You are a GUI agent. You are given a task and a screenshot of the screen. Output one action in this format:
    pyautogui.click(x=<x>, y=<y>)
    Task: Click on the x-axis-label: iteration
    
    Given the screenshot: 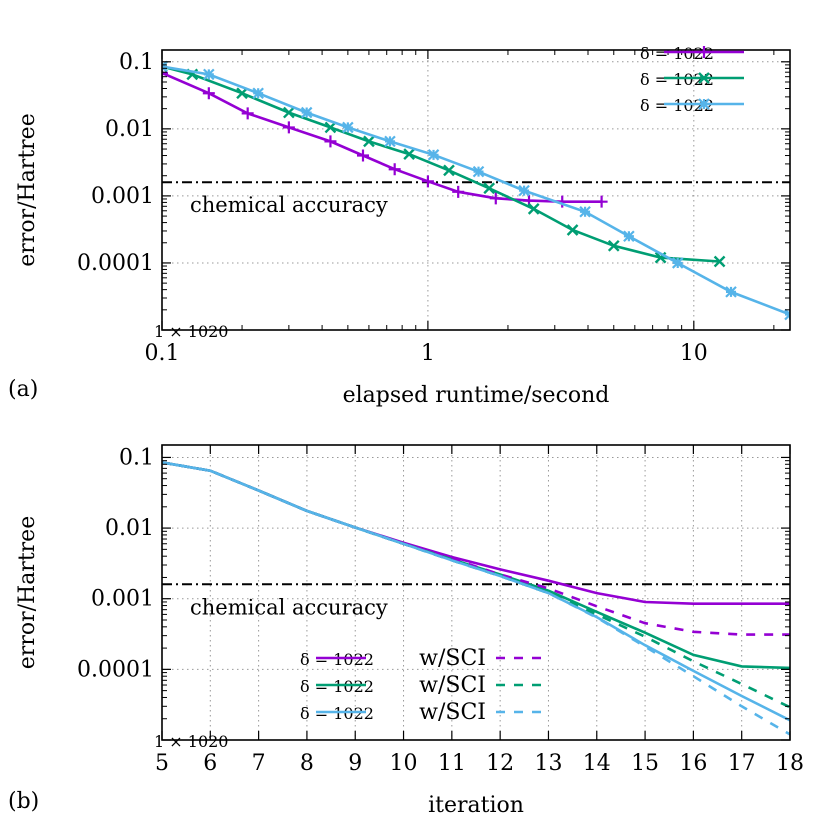 What is the action you would take?
    pyautogui.click(x=476, y=805)
    